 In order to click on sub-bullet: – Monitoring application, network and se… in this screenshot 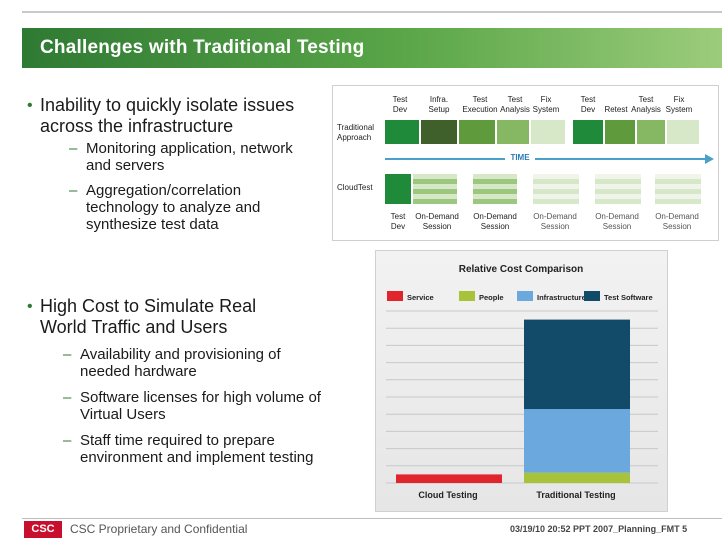, I will do `click(192, 157)`.